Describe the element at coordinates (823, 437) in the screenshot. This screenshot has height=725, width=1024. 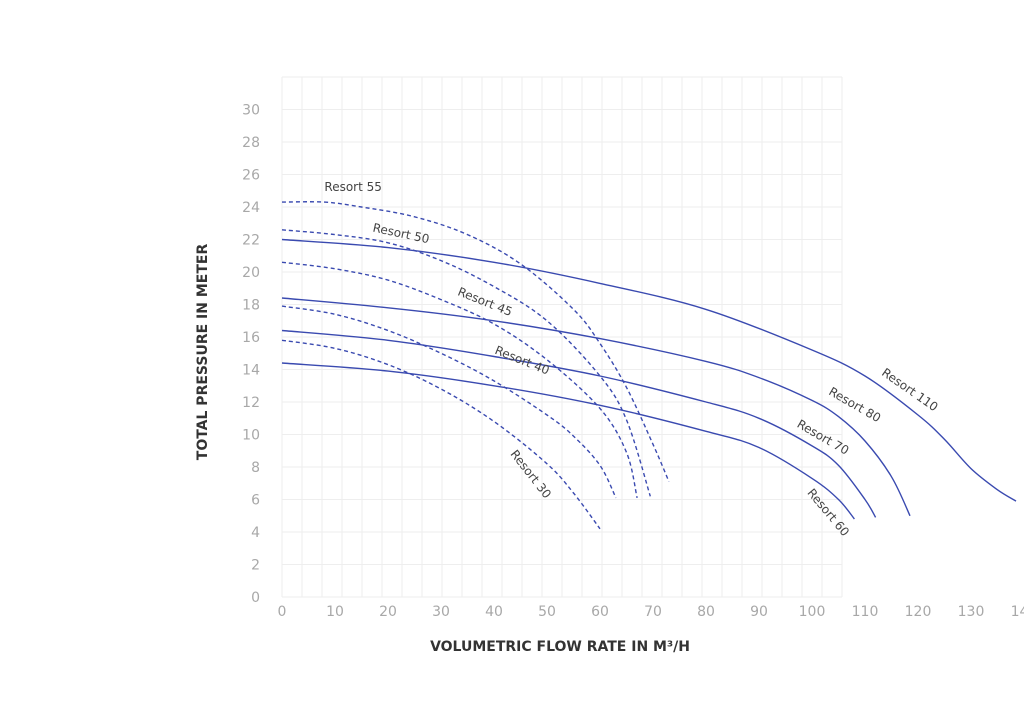
I see `curve-label-resort-70: Resort 70` at that location.